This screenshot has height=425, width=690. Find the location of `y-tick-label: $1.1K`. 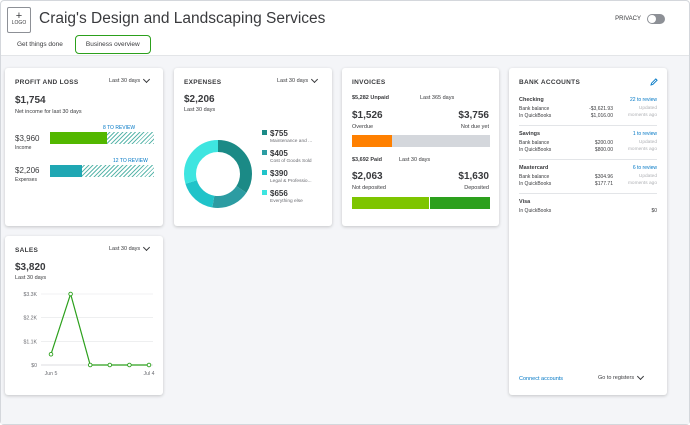

y-tick-label: $1.1K is located at coordinates (30, 342).